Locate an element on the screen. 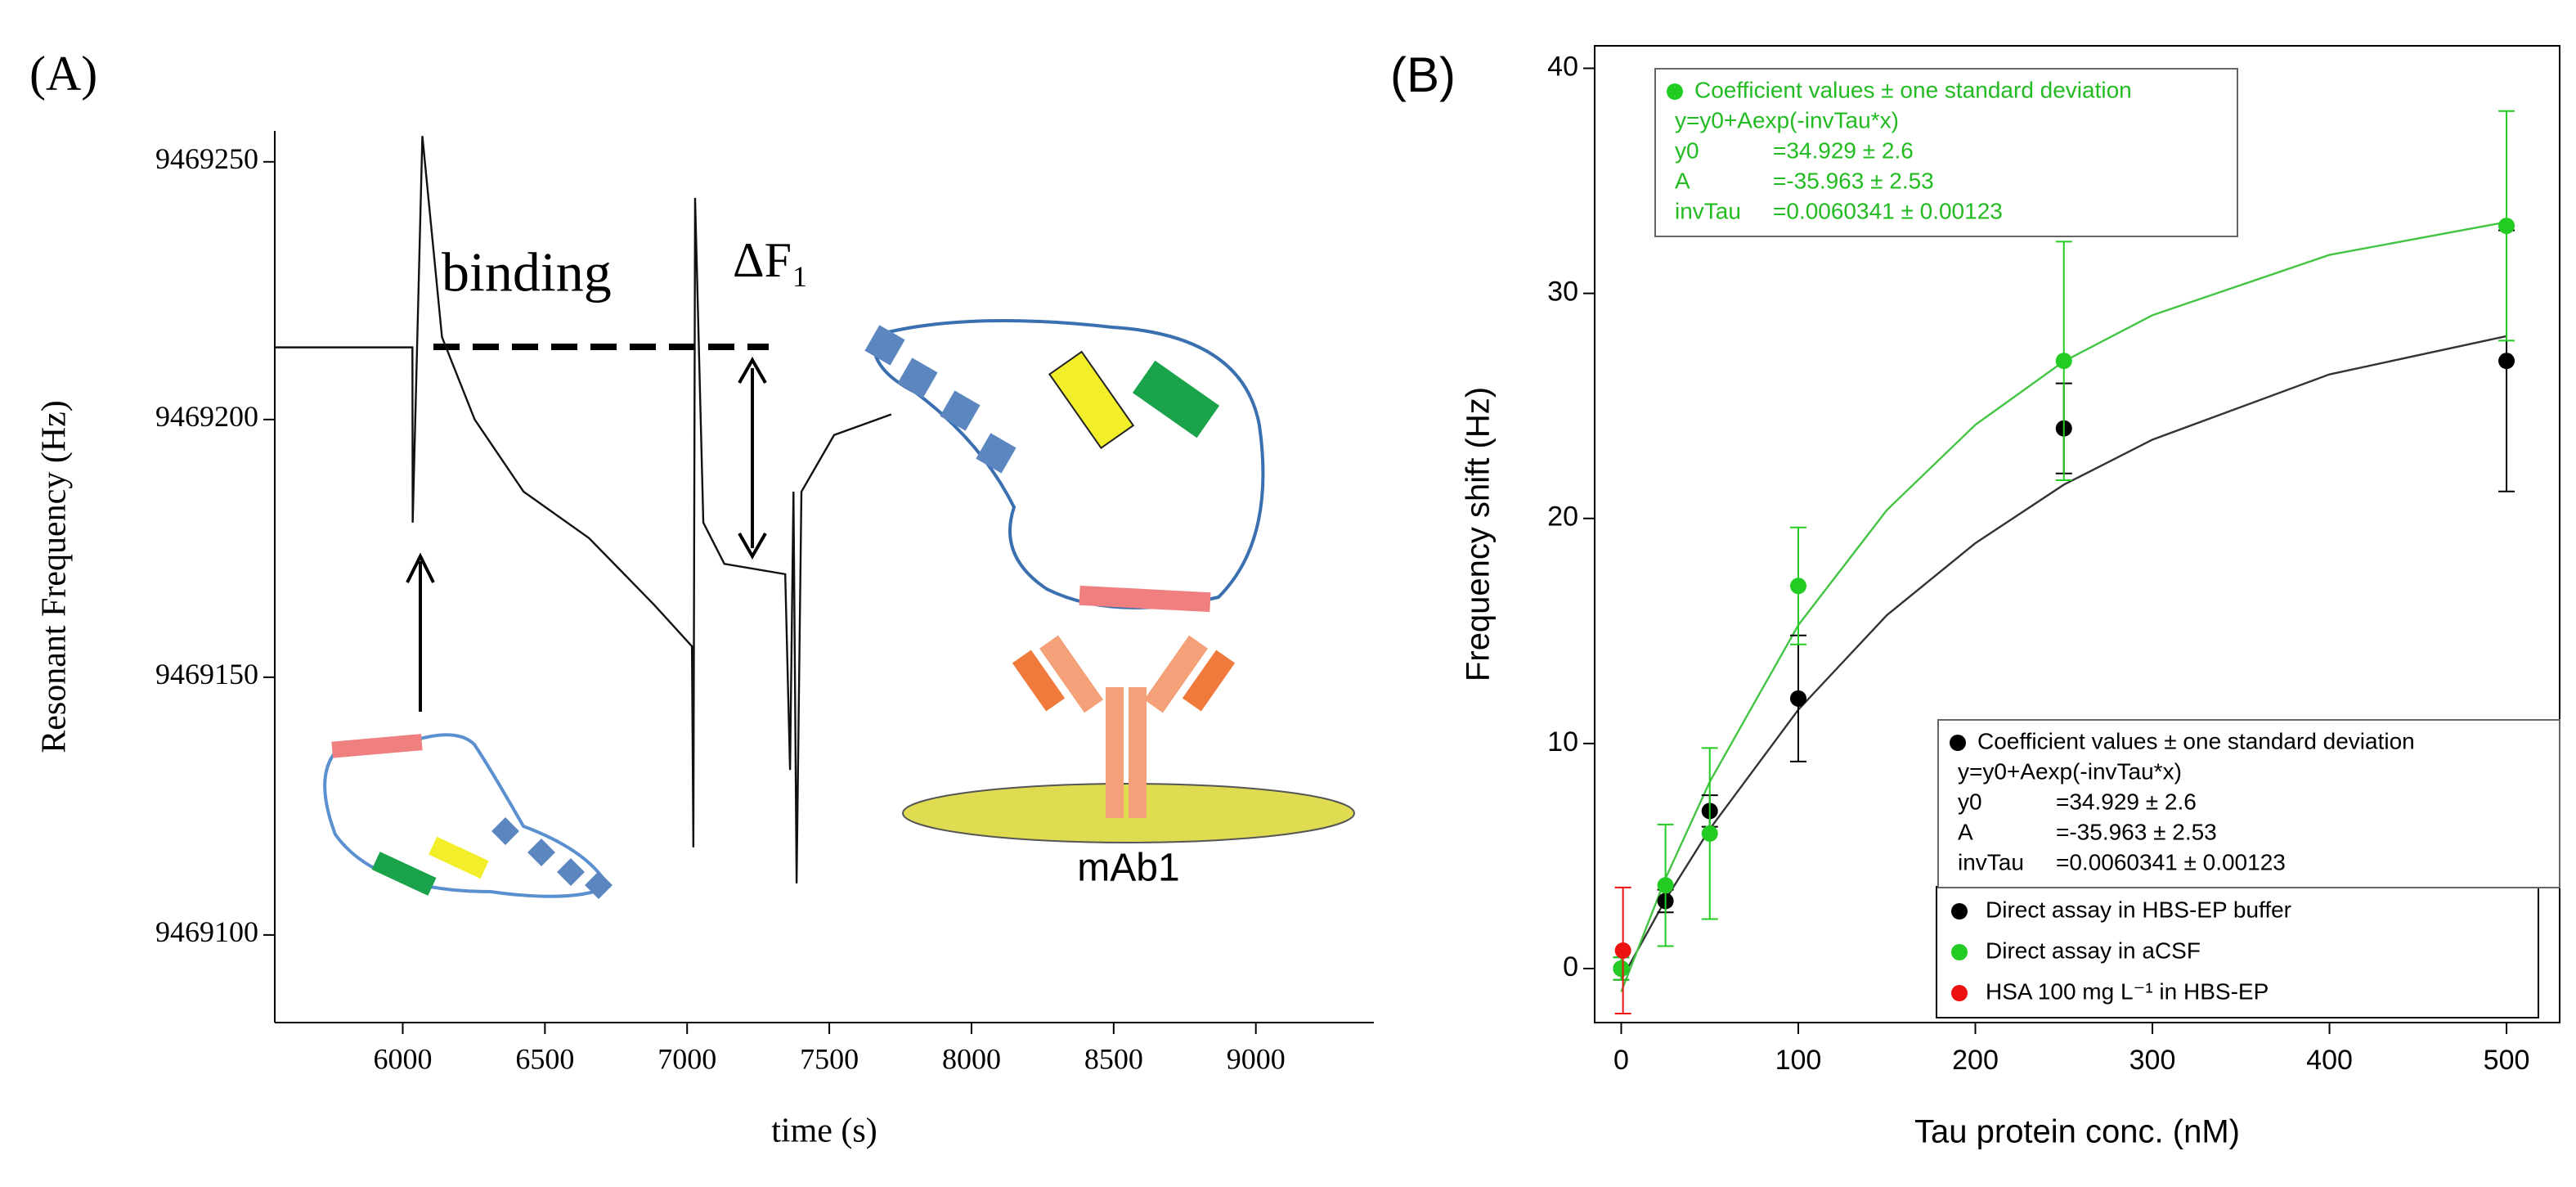  y-axis-label: Resonant Frequency (Hz) is located at coordinates (55, 577).